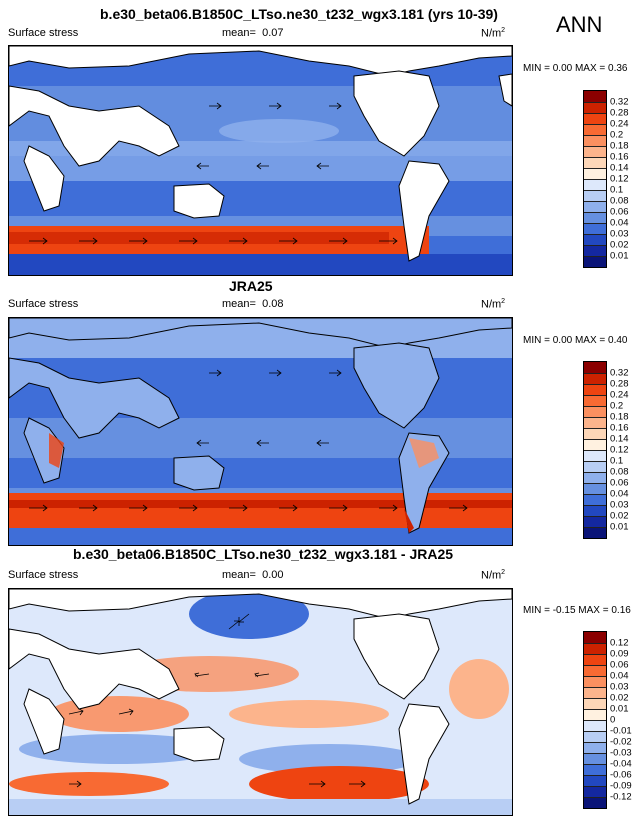  Describe the element at coordinates (217, 700) in the screenshot. I see `panel-3-vectors` at that location.